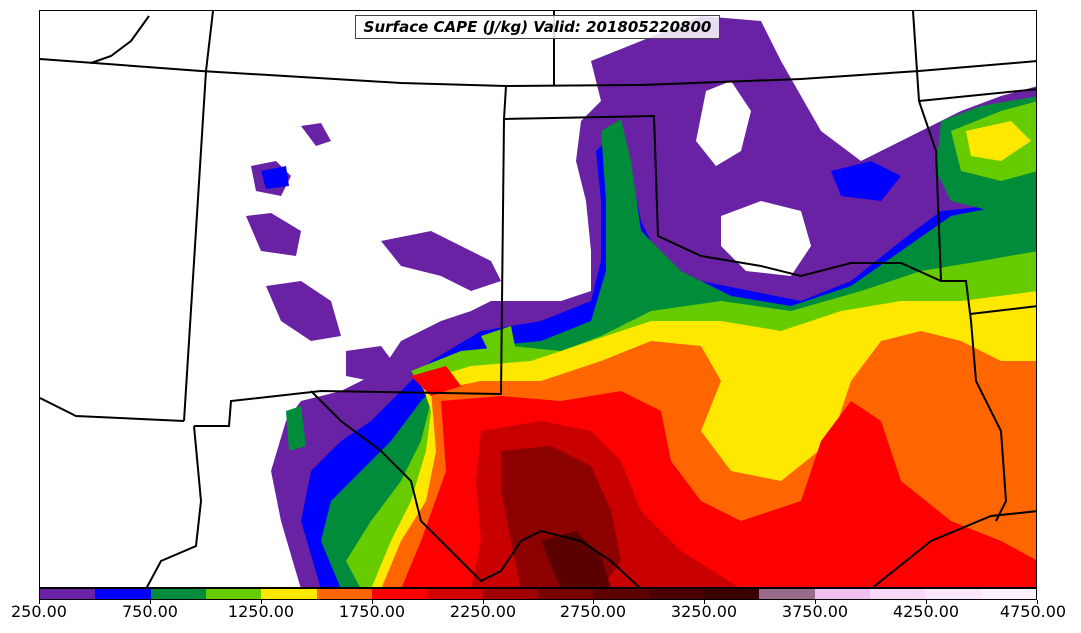  I want to click on colorbar-tick-label: 4250.00, so click(926, 611).